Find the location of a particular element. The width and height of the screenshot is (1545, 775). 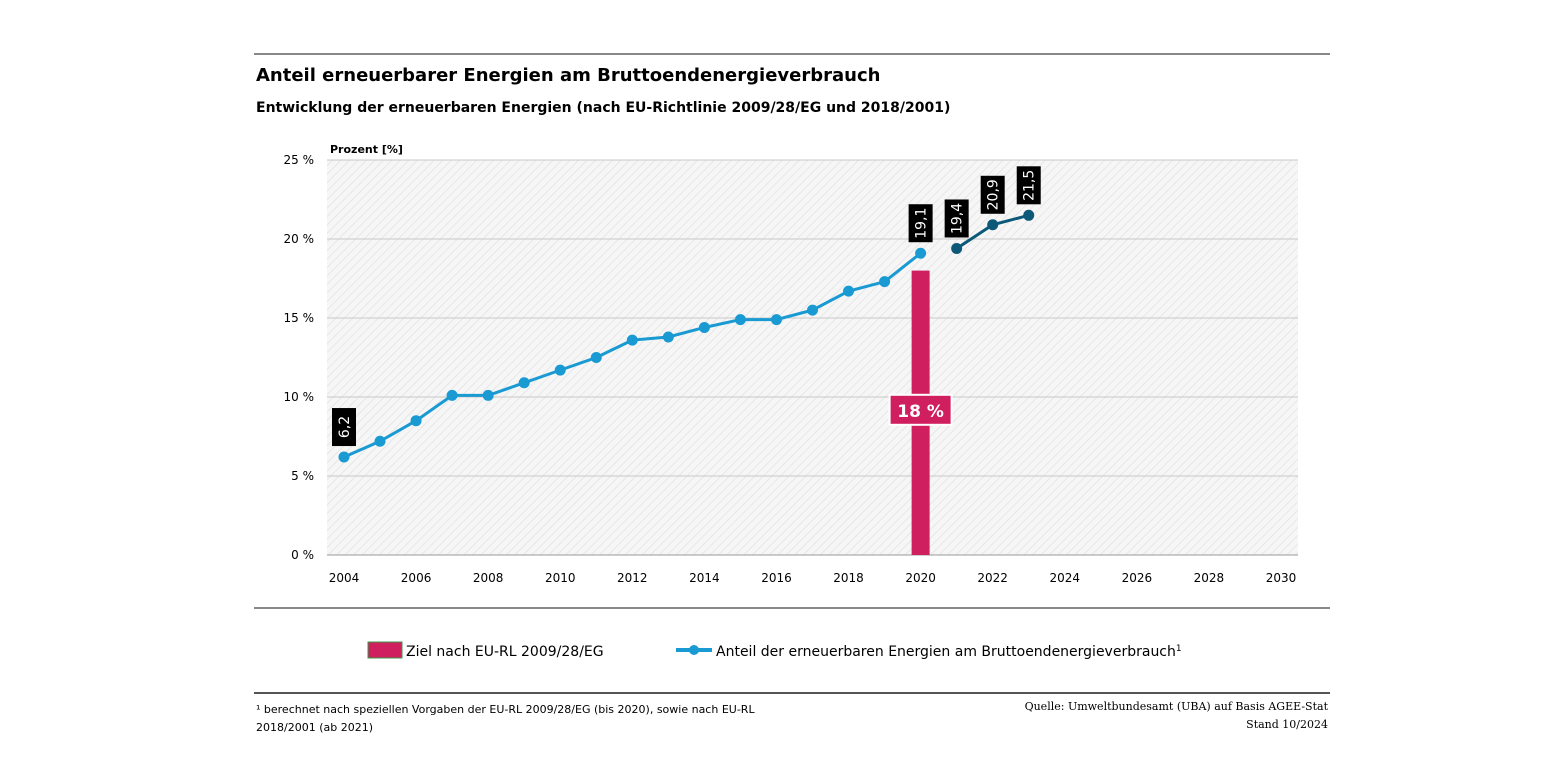

footnote-line-2: 2018/2001 (ab 2021) is located at coordinates (314, 727).